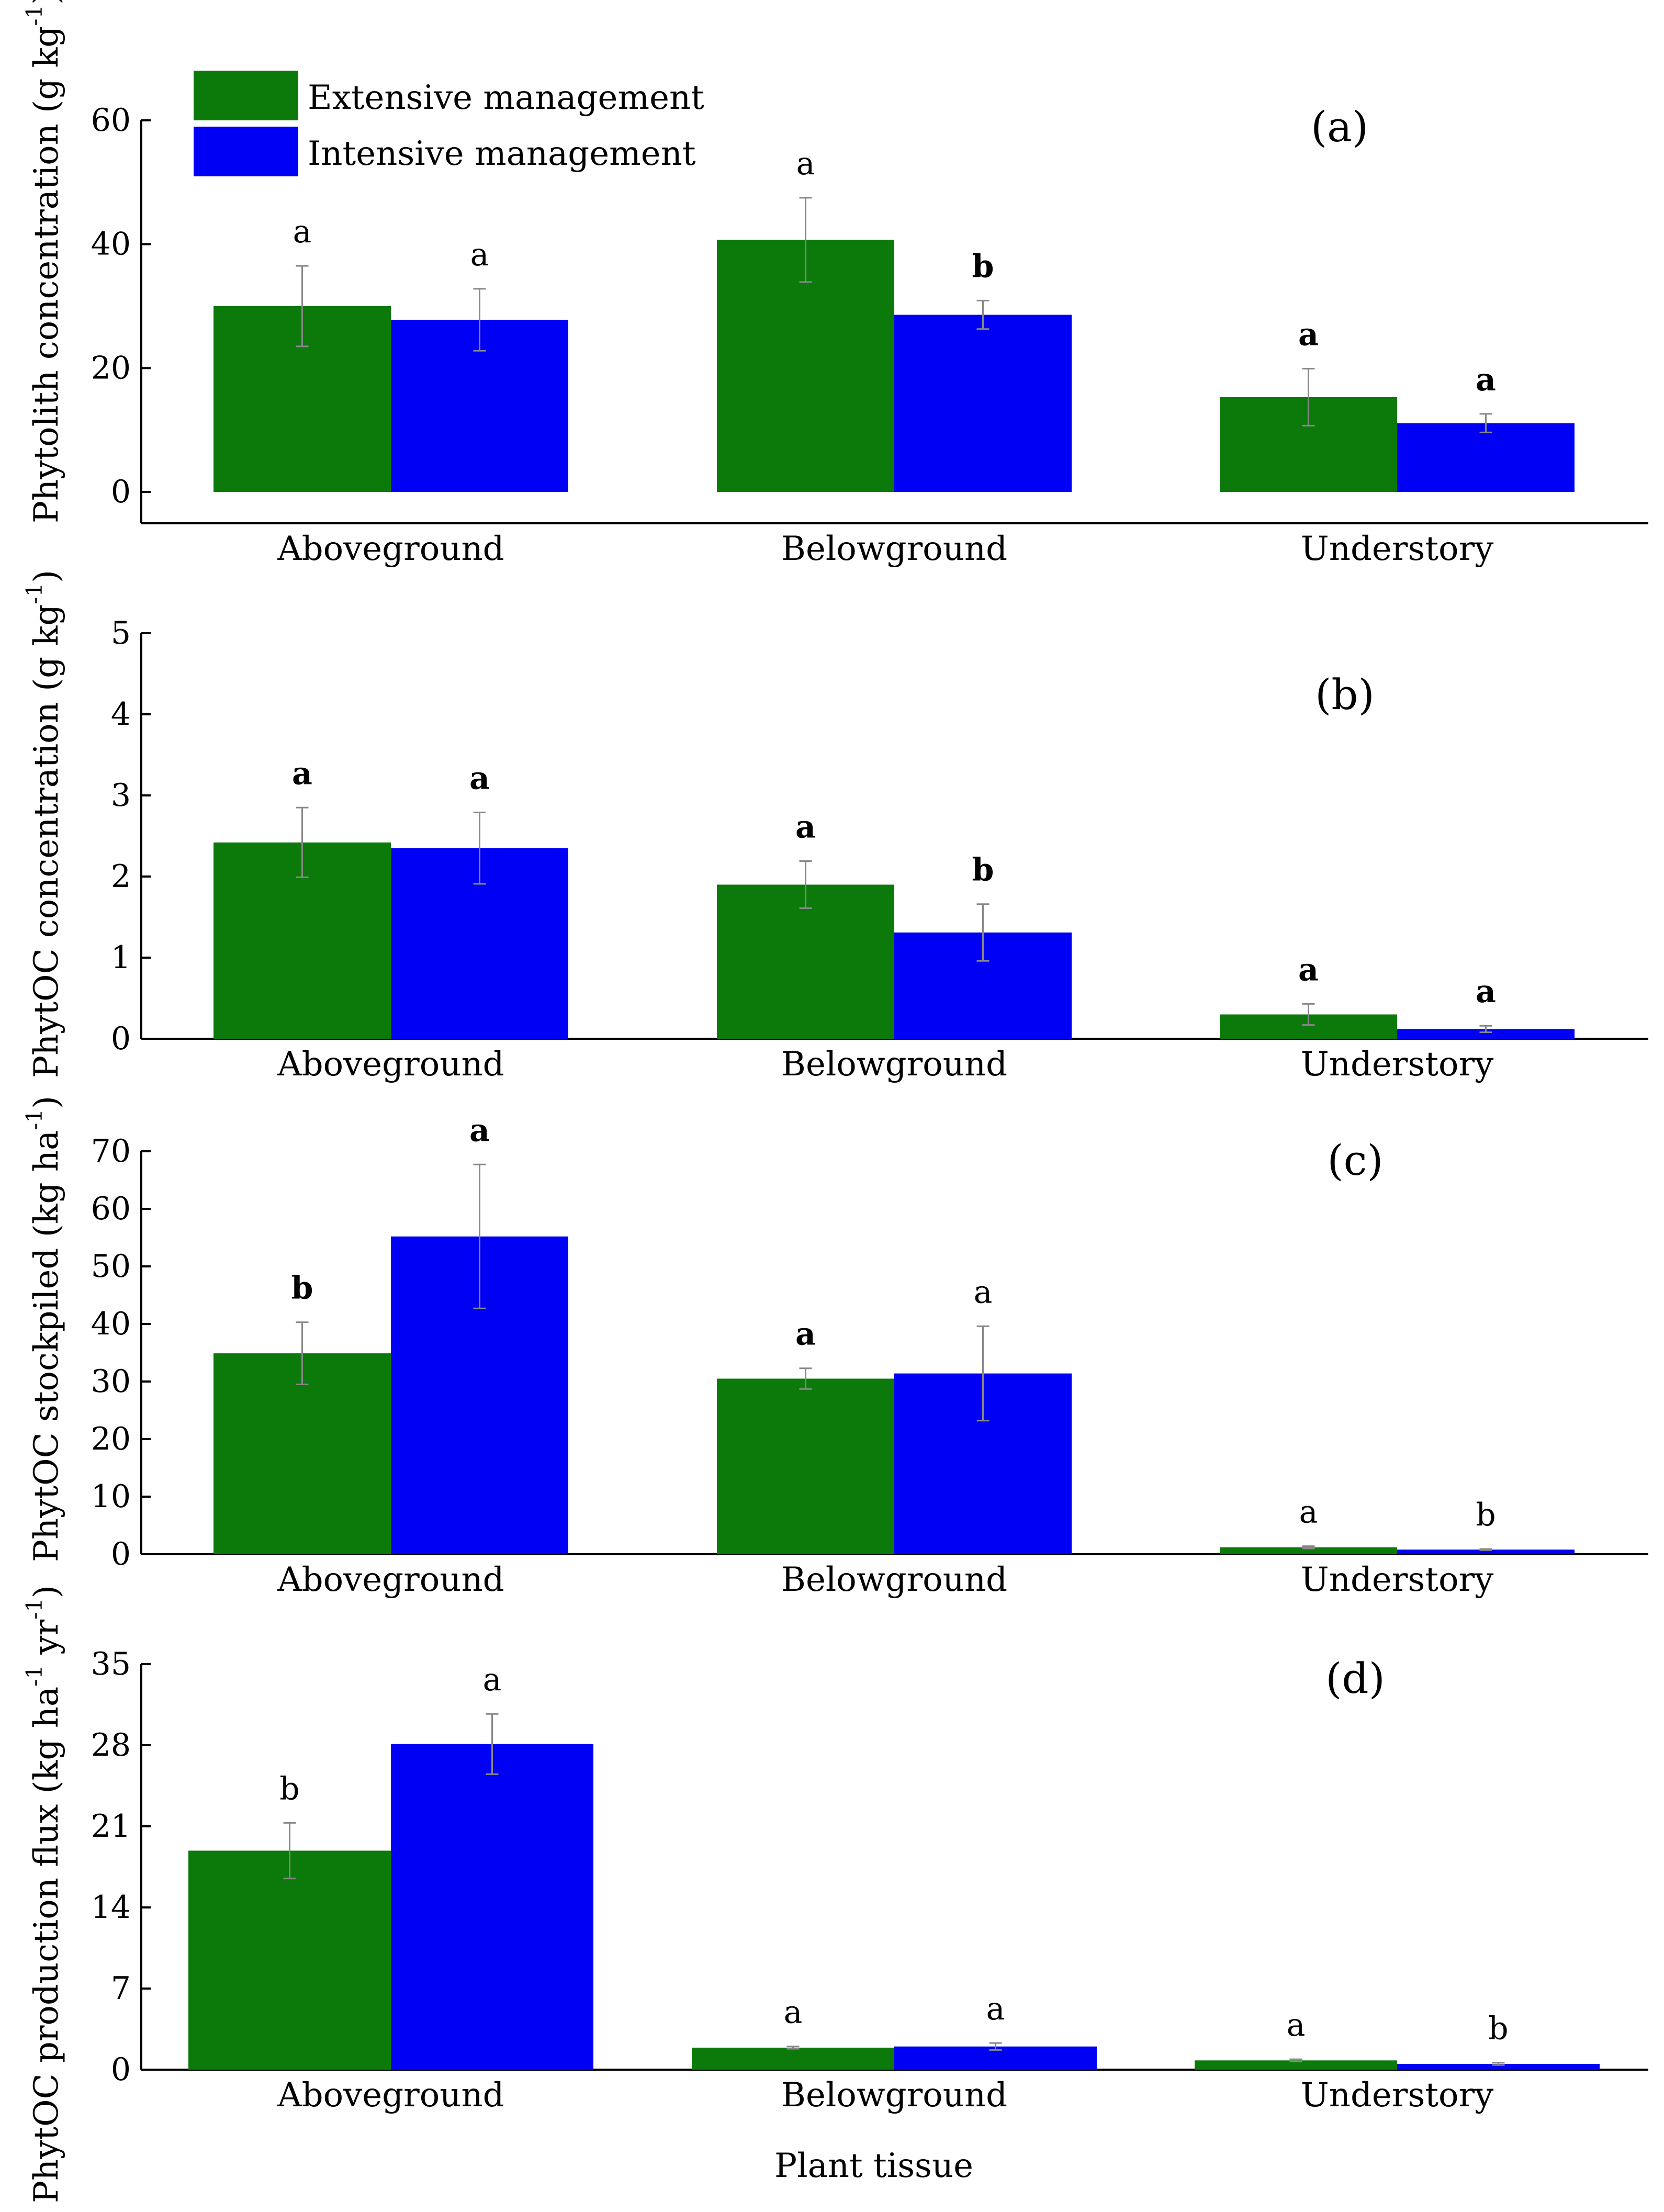  What do you see at coordinates (1339, 127) in the screenshot?
I see `panel-a-tag: (a)` at bounding box center [1339, 127].